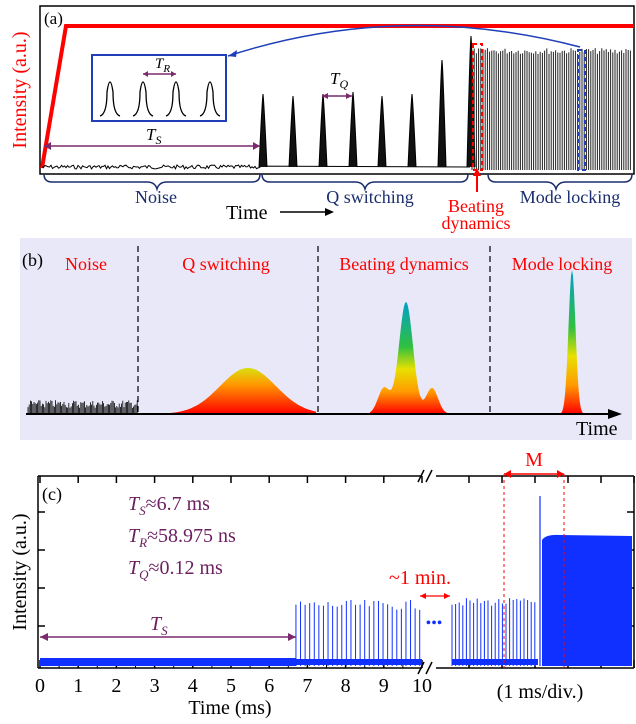 This screenshot has width=636, height=724. Describe the element at coordinates (32, 260) in the screenshot. I see `panel-b-label: (b)` at that location.